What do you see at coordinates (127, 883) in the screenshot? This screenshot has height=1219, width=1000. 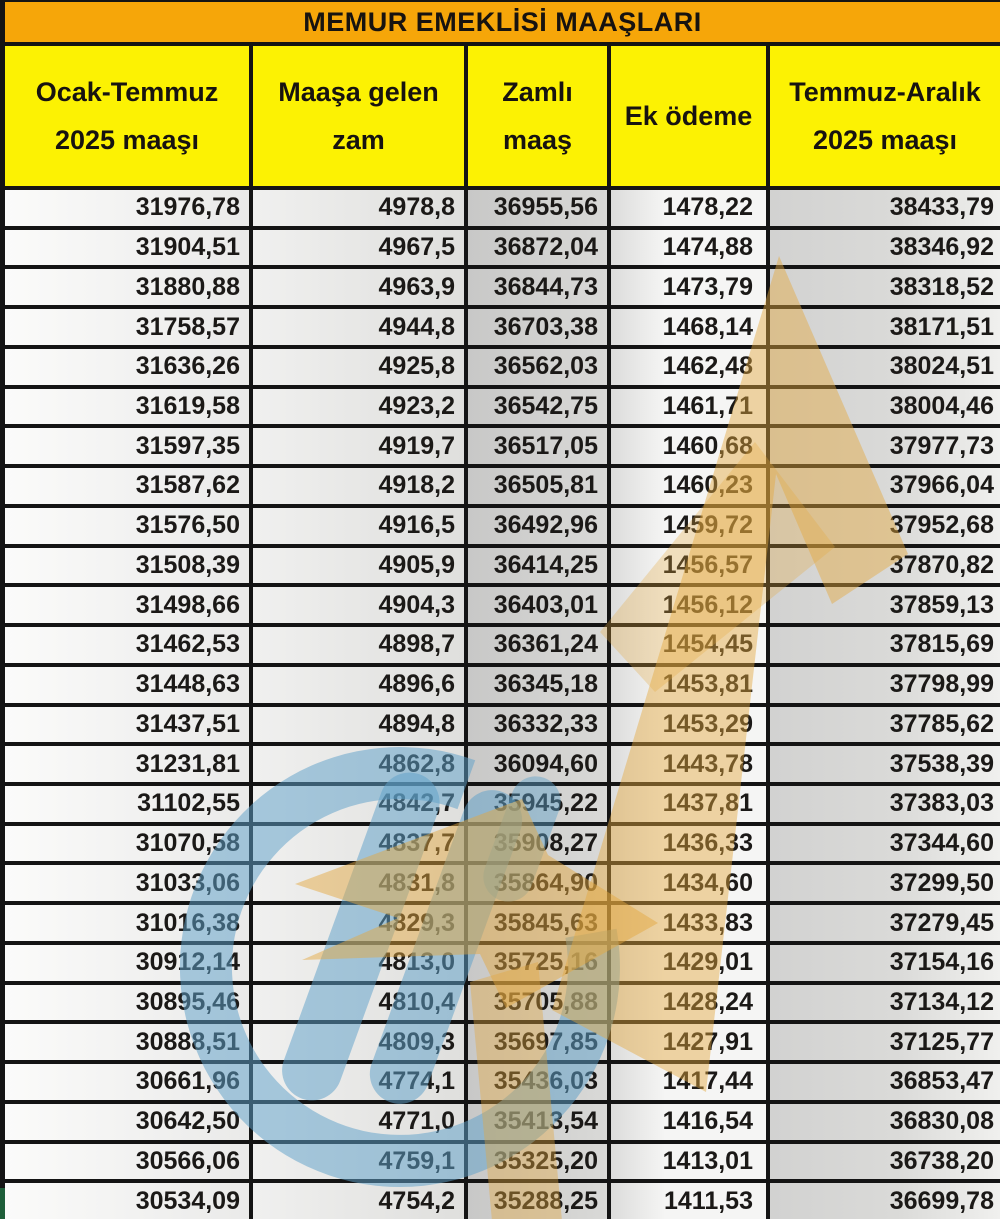 I see `table-cell: 31033,06` at bounding box center [127, 883].